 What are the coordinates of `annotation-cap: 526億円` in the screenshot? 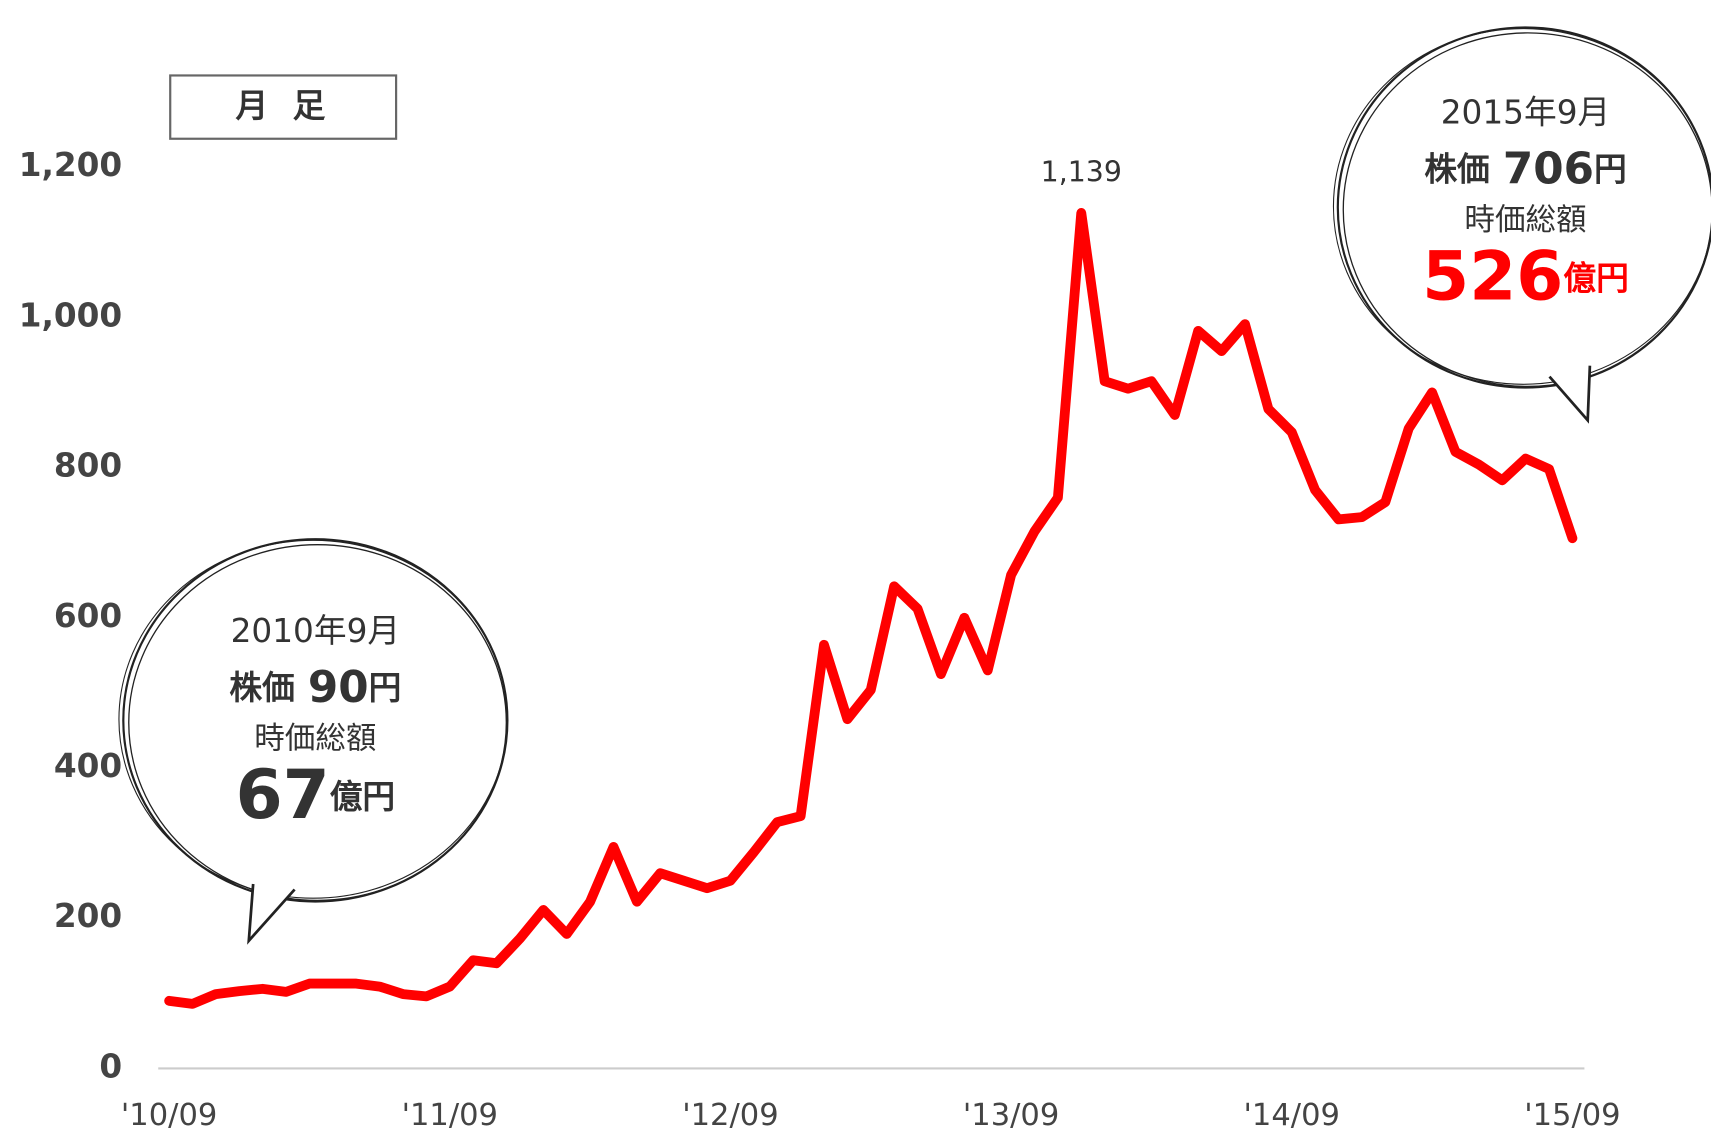 It's located at (1525, 275).